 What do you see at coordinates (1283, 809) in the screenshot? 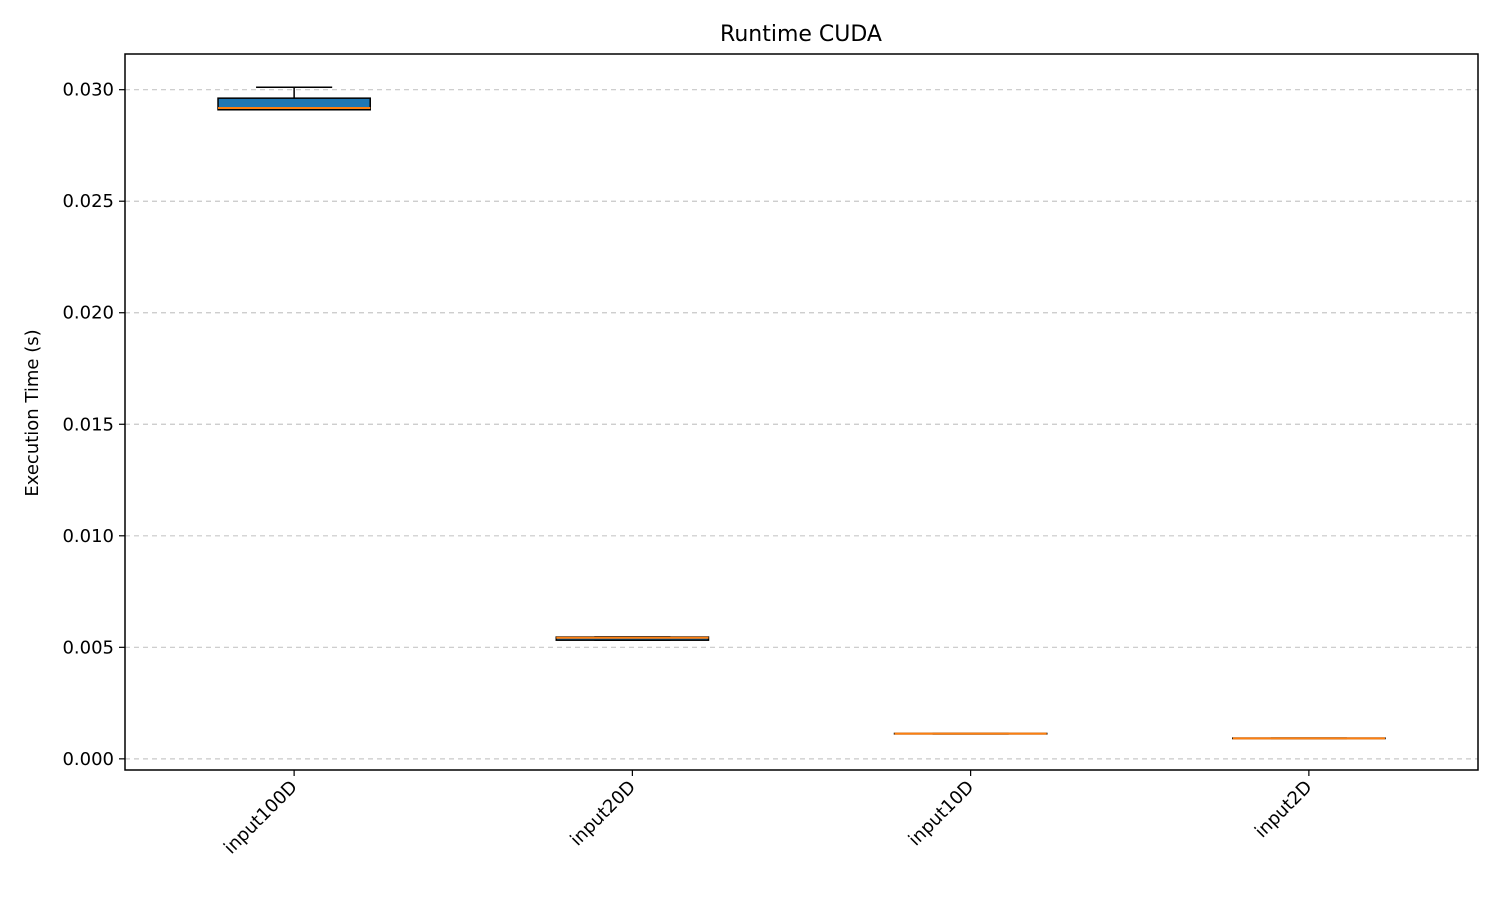
I see `x-tick-label: input2D` at bounding box center [1283, 809].